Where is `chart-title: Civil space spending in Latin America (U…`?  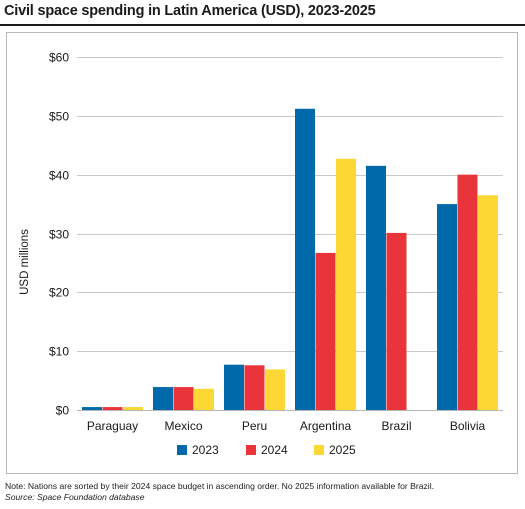
chart-title: Civil space spending in Latin America (U… is located at coordinates (190, 11).